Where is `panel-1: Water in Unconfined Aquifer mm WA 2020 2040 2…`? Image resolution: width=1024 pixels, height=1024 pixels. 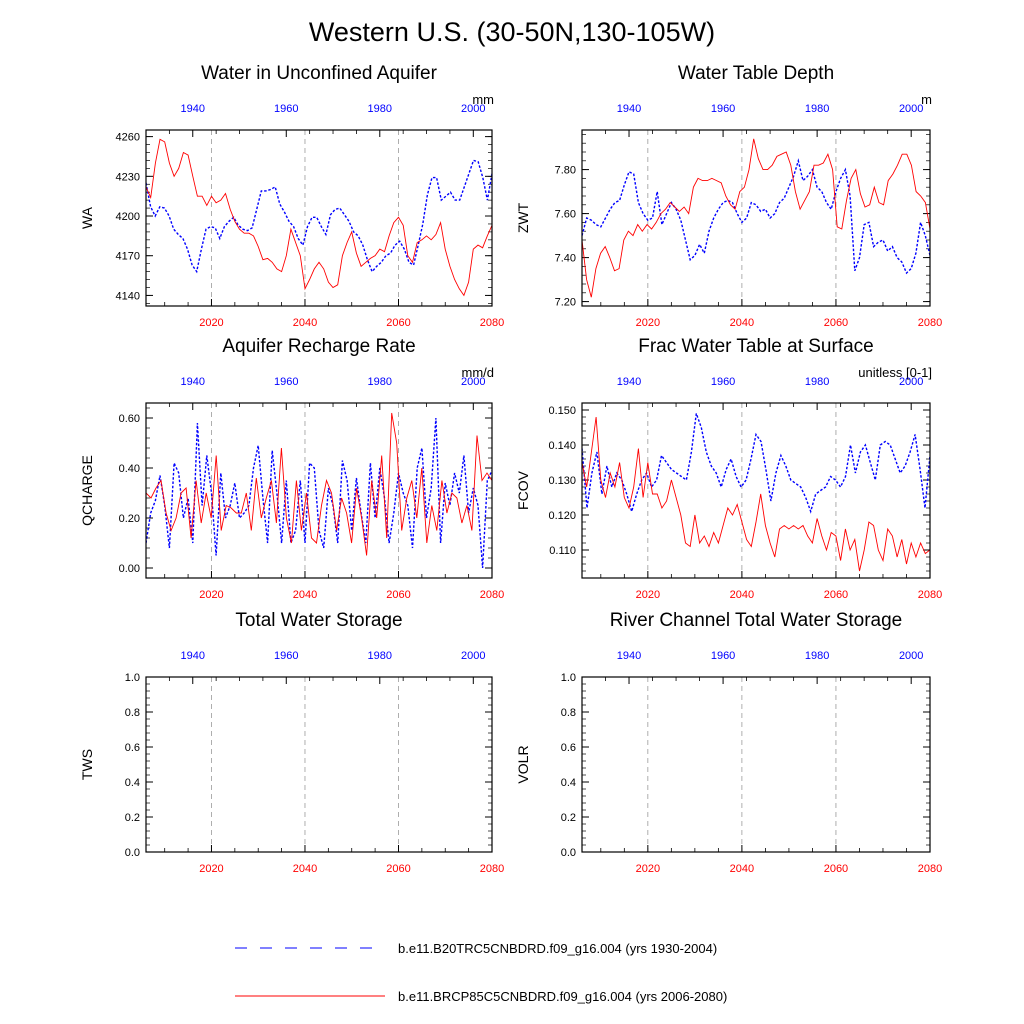
panel-1: Water in Unconfined Aquifer mm WA 2020 2040 2… is located at coordinates (291, 196).